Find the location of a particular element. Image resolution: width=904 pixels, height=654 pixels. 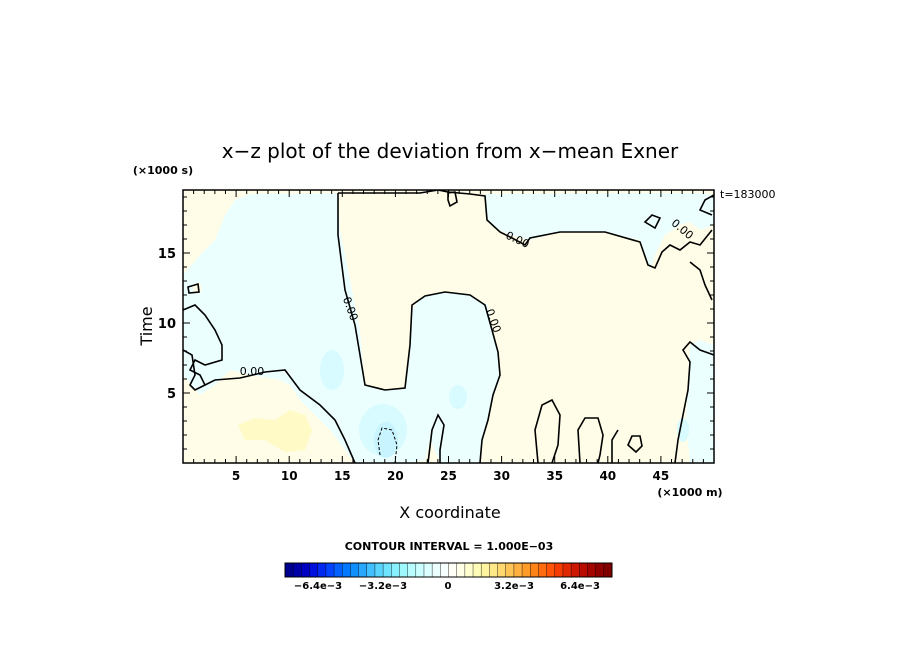

contour-loop-c2 is located at coordinates (547, 430).